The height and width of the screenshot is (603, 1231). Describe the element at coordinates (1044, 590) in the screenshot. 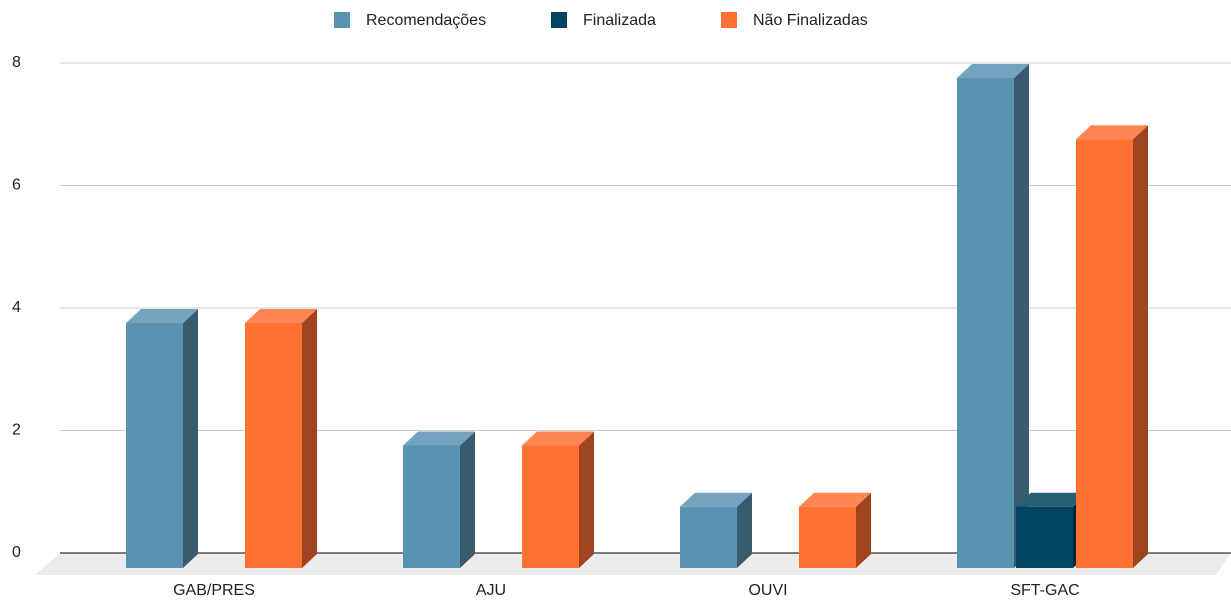

I see `x-tick-label: SFT-GAC` at that location.